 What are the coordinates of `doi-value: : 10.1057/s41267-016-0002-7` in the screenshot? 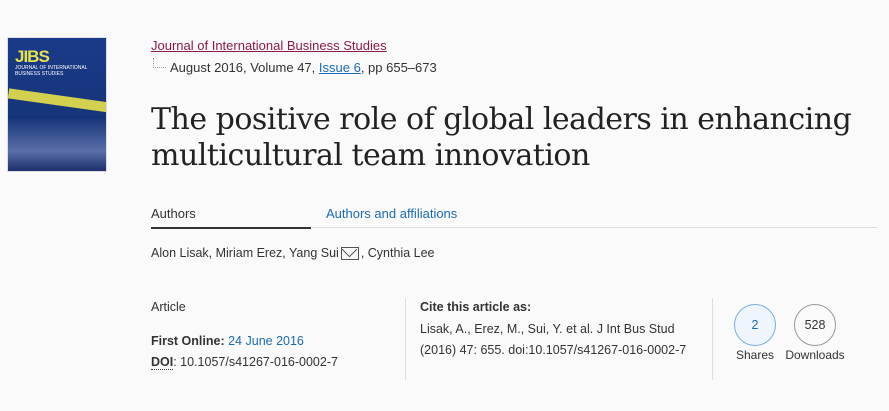 It's located at (255, 362).